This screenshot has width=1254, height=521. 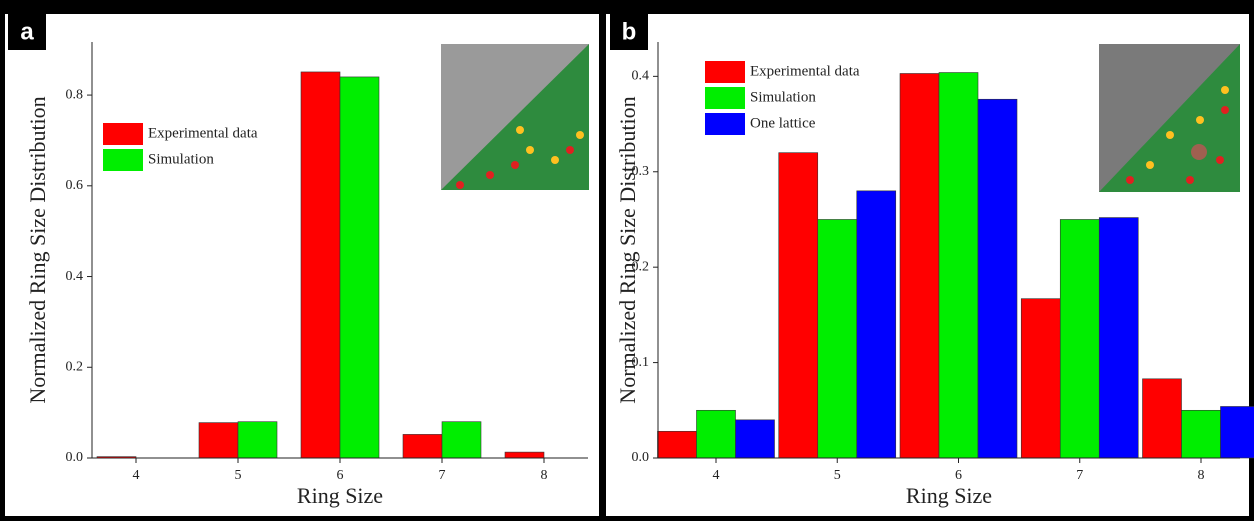 What do you see at coordinates (641, 362) in the screenshot?
I see `y-tick-label: 0.1` at bounding box center [641, 362].